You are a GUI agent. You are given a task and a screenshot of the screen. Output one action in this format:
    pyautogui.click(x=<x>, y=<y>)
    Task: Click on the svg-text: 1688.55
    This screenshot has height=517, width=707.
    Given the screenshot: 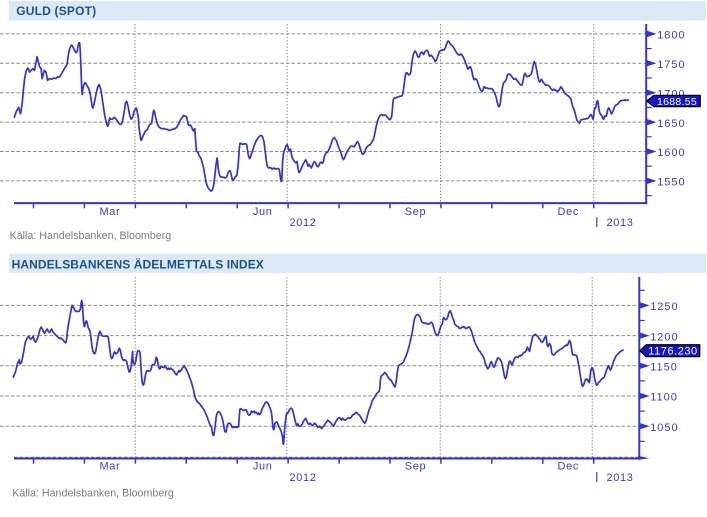 What is the action you would take?
    pyautogui.click(x=677, y=102)
    